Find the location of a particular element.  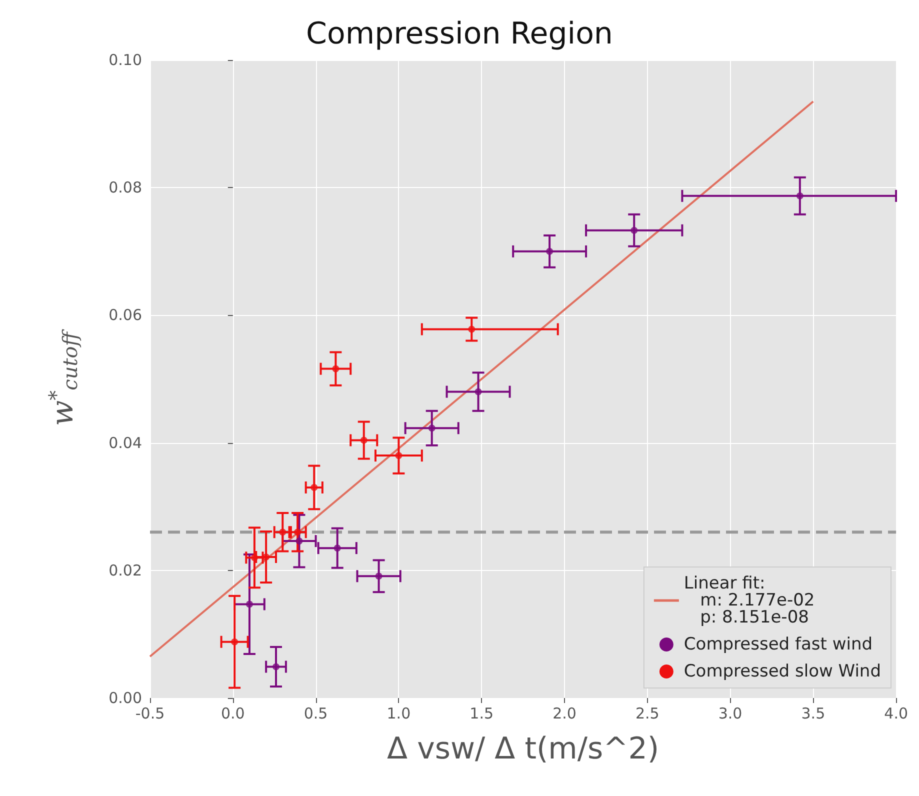

x-tick-label: 4.0 is located at coordinates (896, 713).